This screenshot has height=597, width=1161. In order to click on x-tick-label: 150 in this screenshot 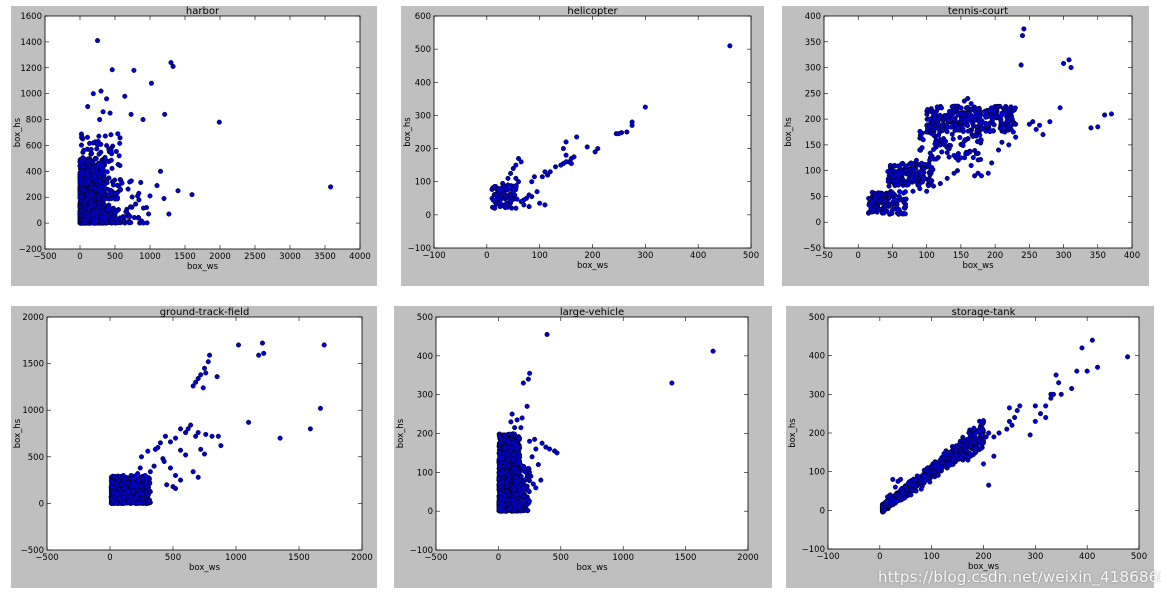, I will do `click(961, 256)`.